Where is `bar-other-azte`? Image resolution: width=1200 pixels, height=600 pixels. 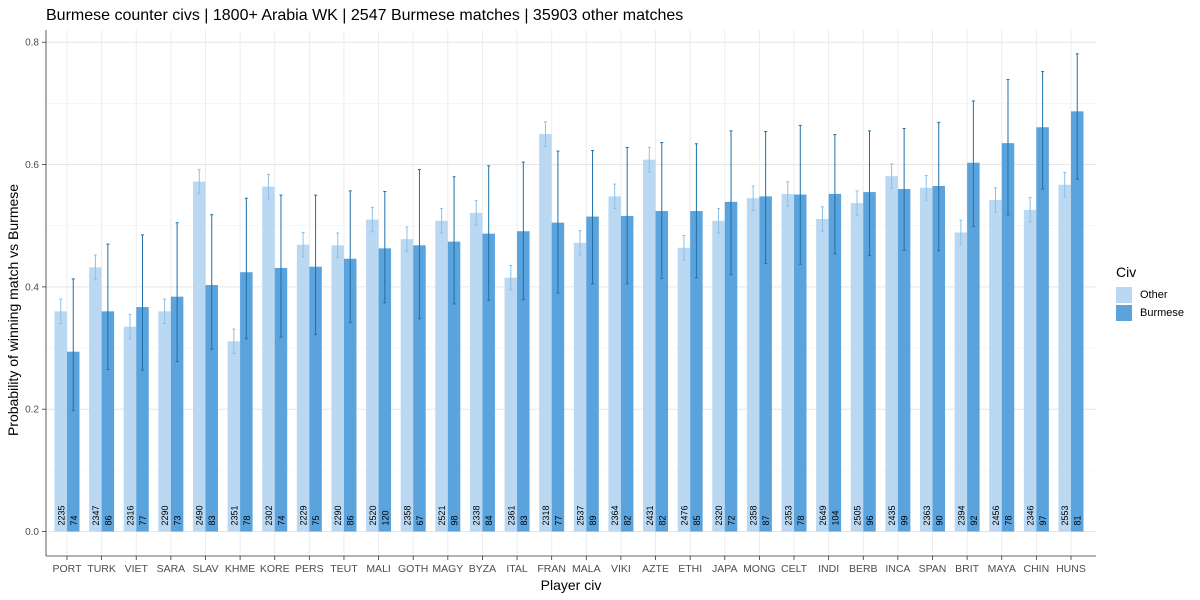
bar-other-azte is located at coordinates (649, 345).